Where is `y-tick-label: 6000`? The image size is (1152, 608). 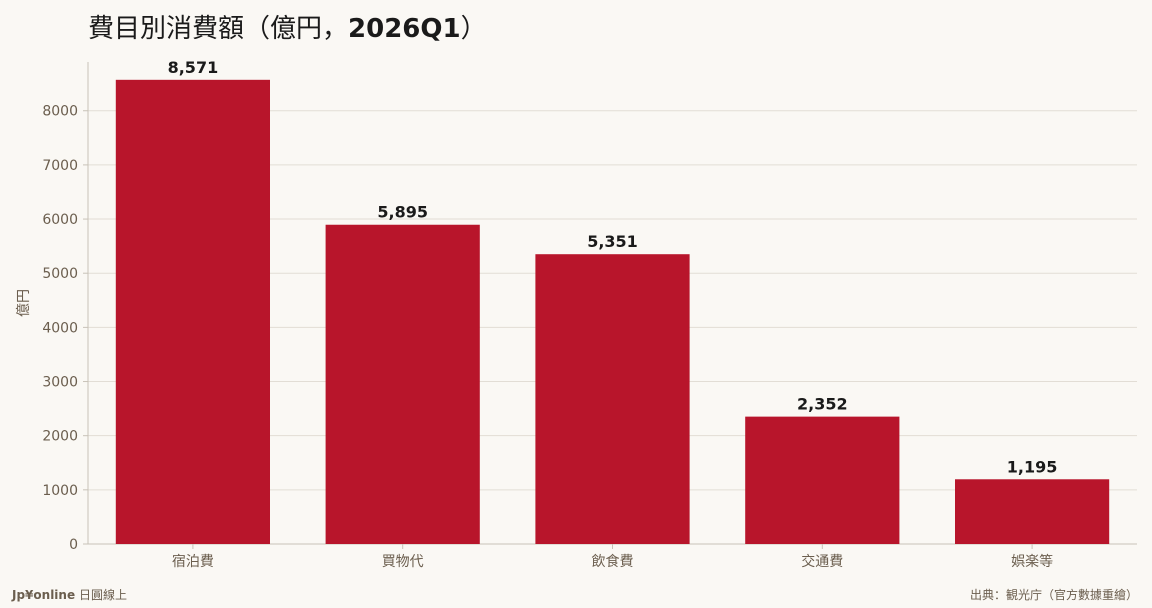 y-tick-label: 6000 is located at coordinates (60, 220).